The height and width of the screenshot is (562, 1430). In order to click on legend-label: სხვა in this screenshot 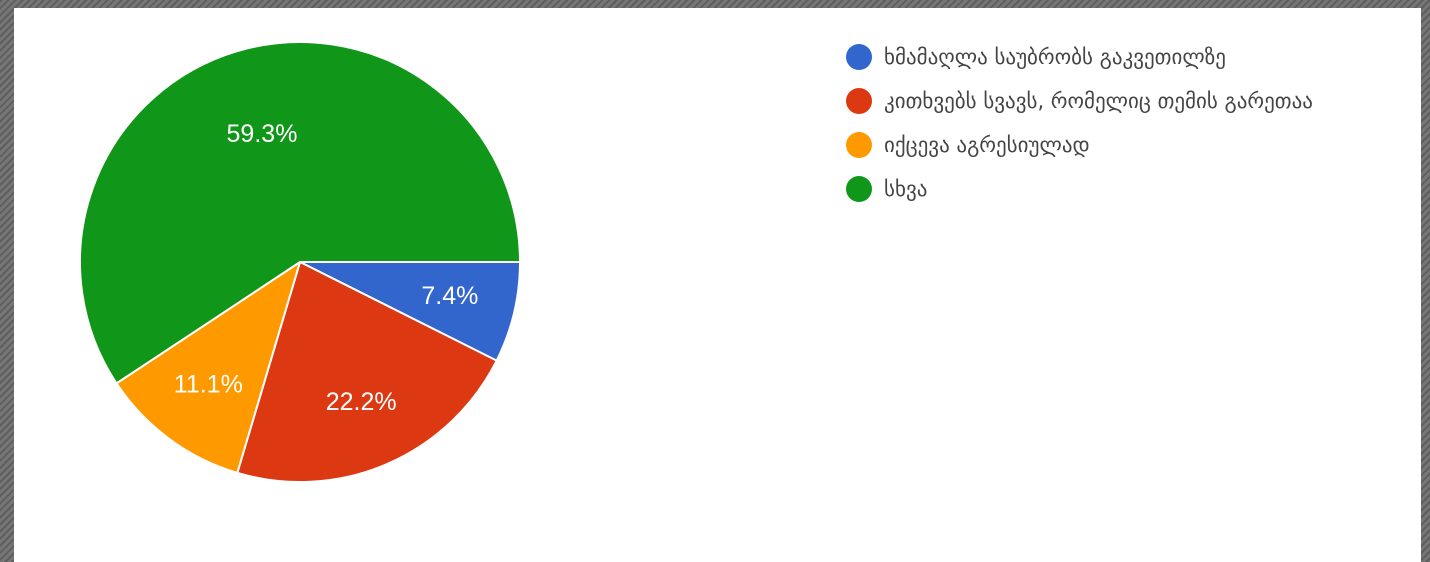, I will do `click(906, 189)`.